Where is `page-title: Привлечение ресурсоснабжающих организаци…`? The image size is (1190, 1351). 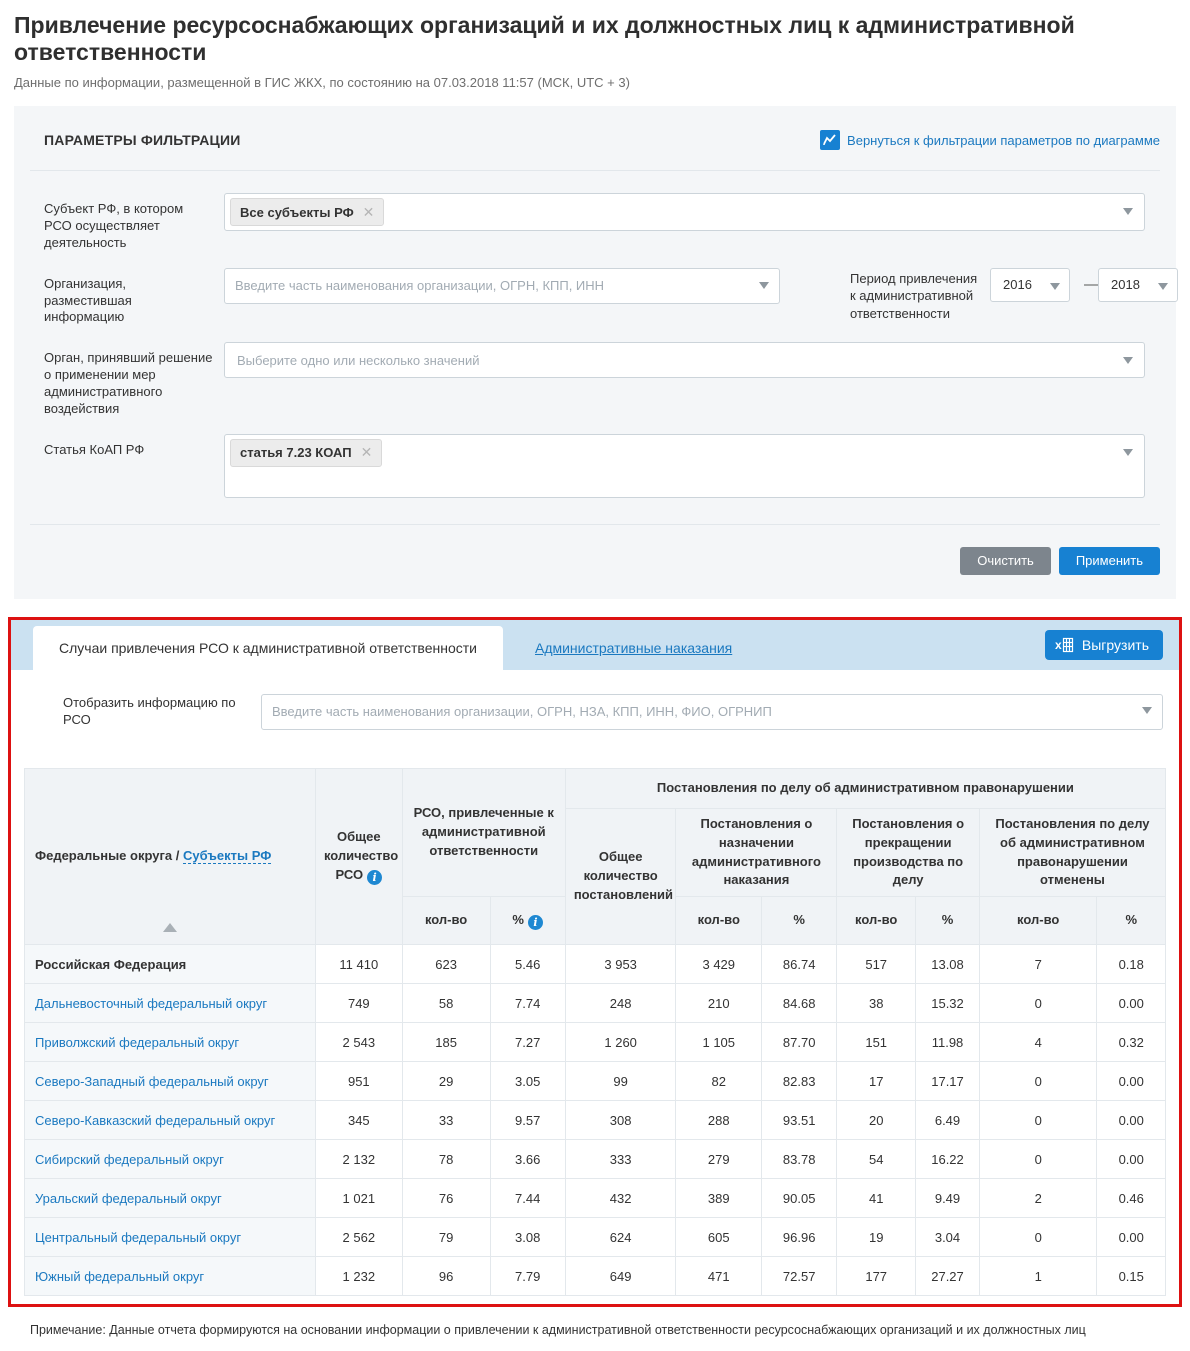 page-title: Привлечение ресурсоснабжающих организаци… is located at coordinates (544, 38).